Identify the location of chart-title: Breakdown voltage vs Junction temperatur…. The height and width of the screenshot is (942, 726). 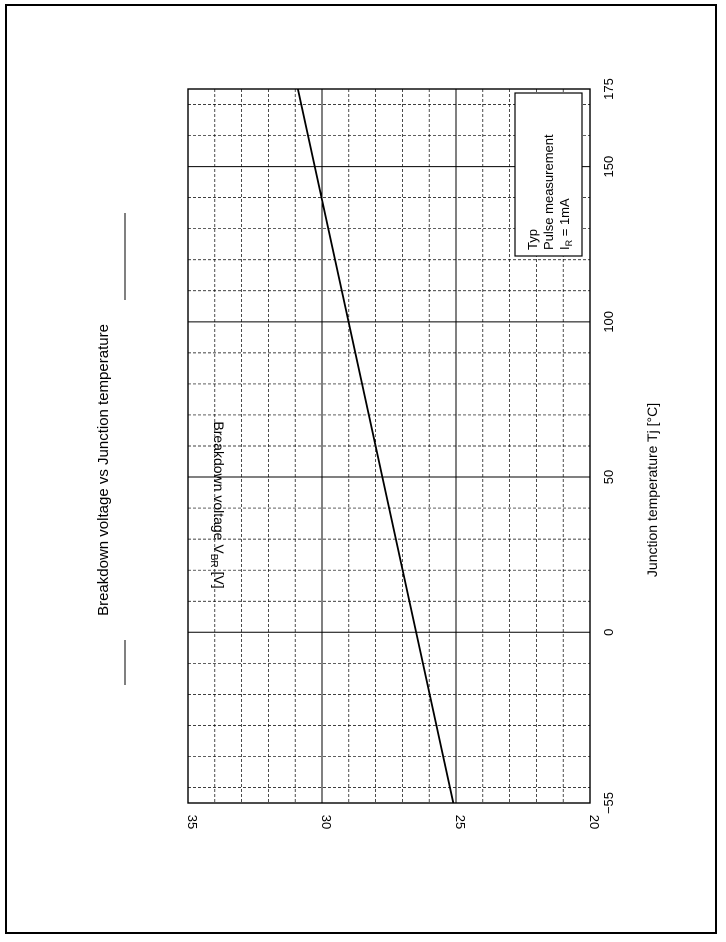
(103, 470).